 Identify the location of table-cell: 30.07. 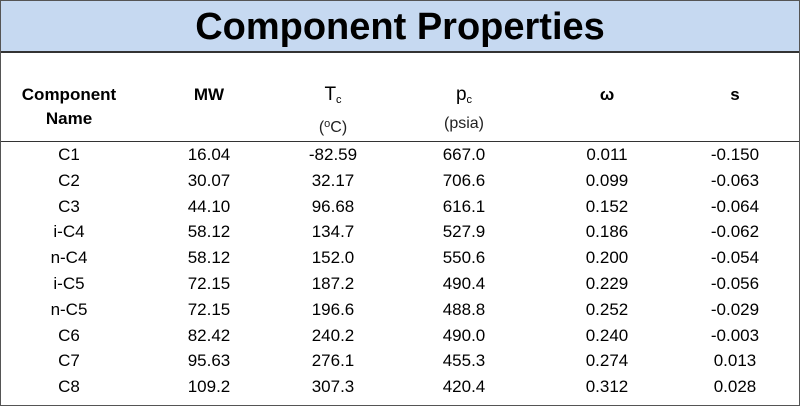
(209, 180).